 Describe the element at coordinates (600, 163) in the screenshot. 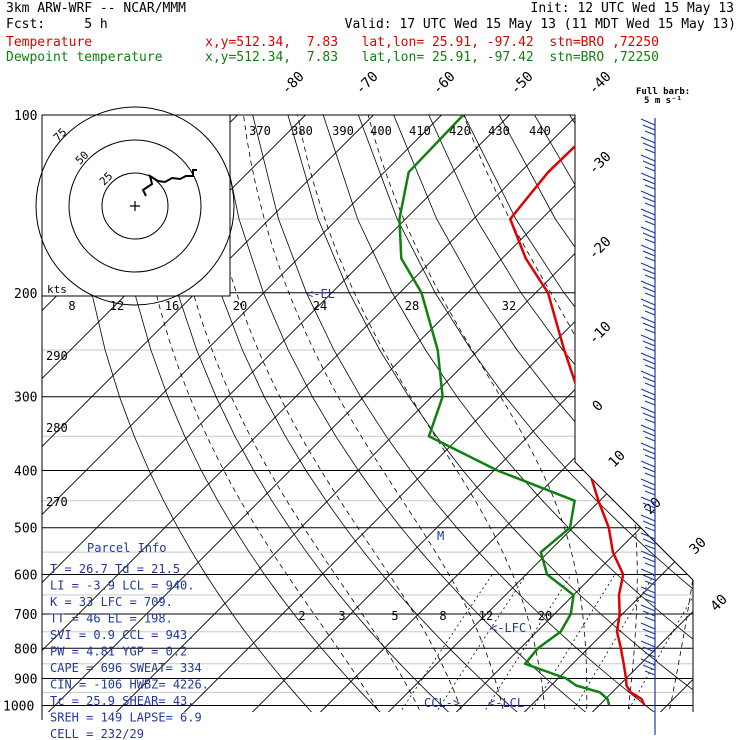

I see `isotherm-label--30: -30` at that location.